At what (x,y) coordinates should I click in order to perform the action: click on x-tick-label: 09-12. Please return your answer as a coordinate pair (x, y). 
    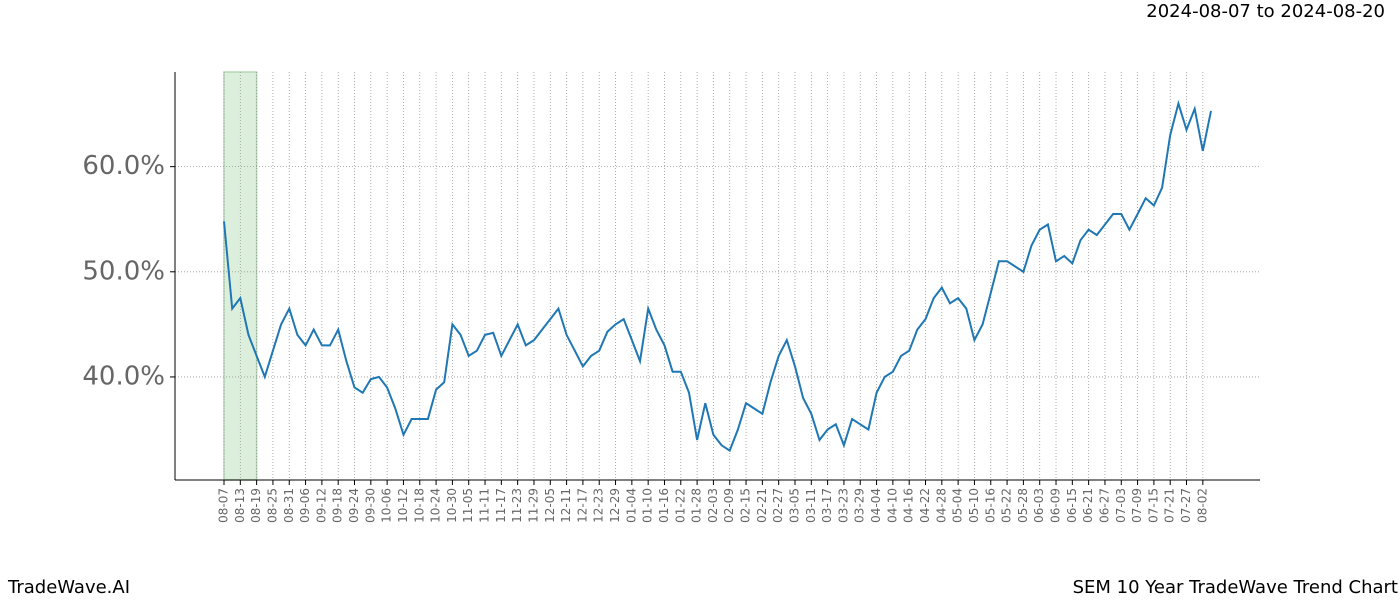
    Looking at the image, I should click on (321, 505).